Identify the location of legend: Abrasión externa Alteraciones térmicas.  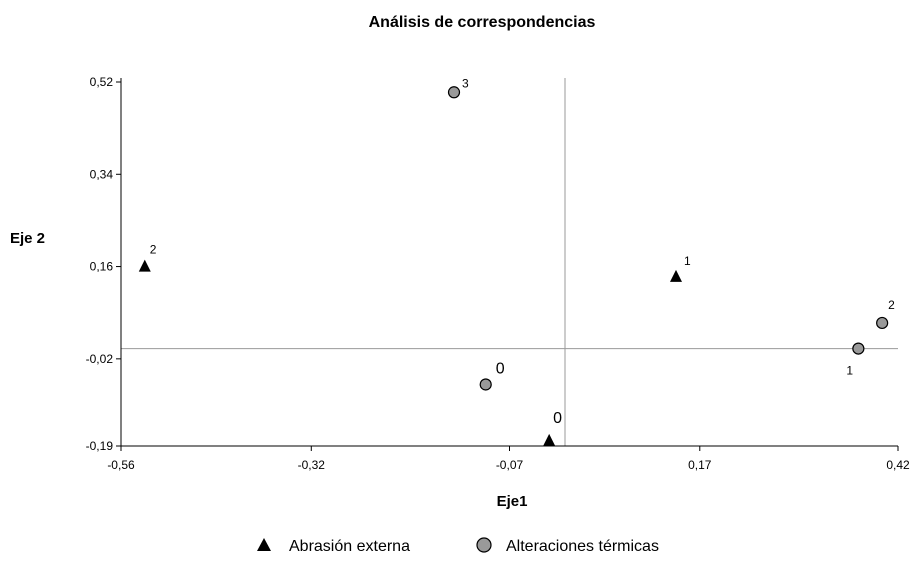
(458, 546).